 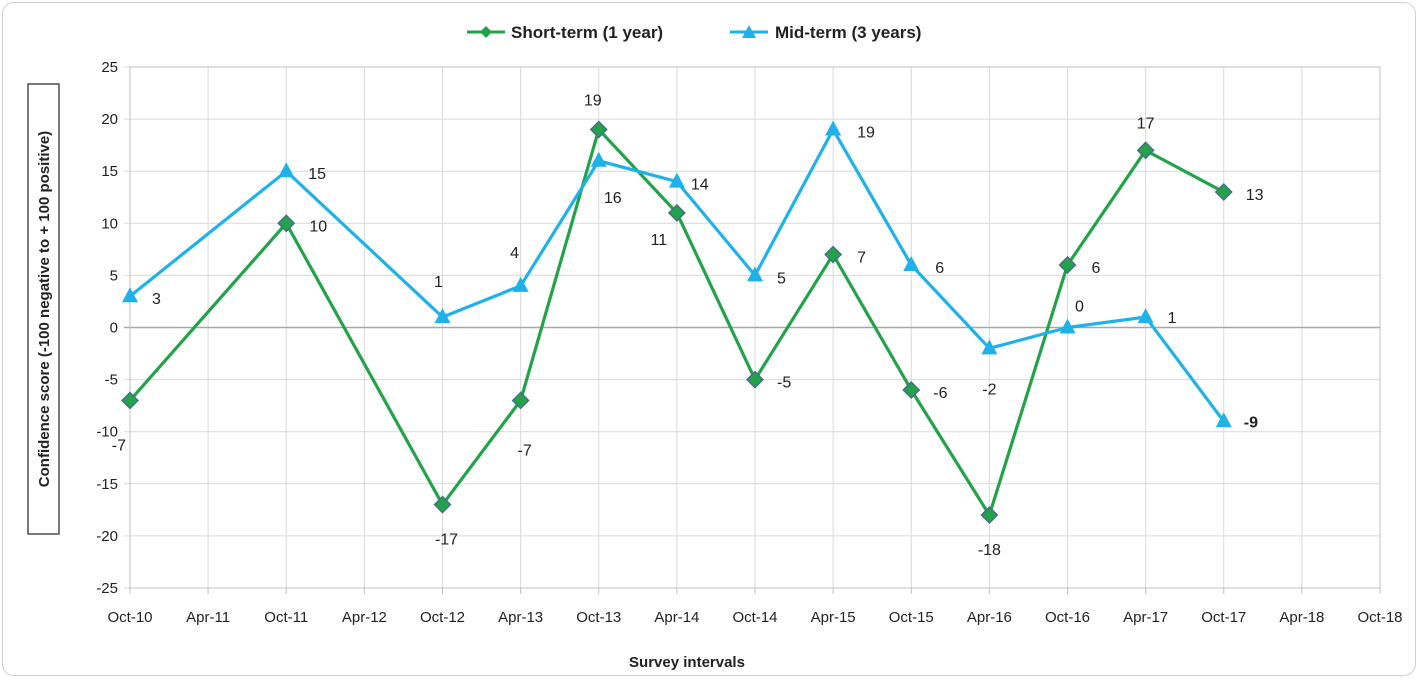 What do you see at coordinates (114, 328) in the screenshot?
I see `y-tick-label: 0` at bounding box center [114, 328].